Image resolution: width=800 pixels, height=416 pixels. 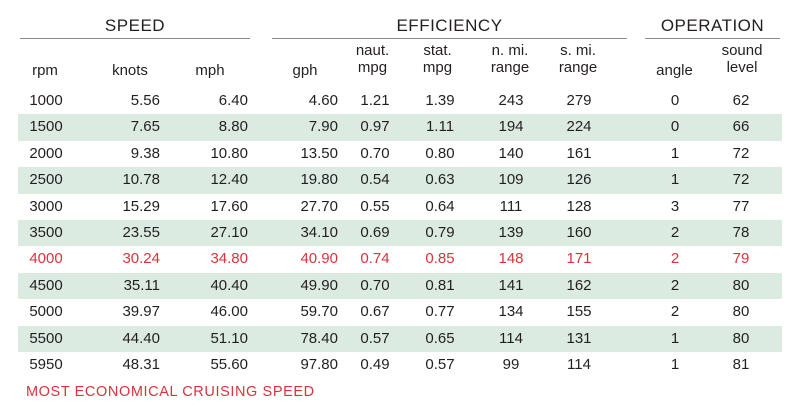 I want to click on cell-gph: 97.80, so click(x=319, y=364).